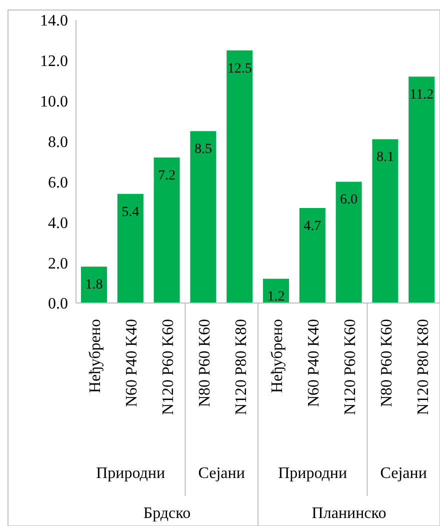  Describe the element at coordinates (58, 263) in the screenshot. I see `y-tick-label: 2.0` at that location.